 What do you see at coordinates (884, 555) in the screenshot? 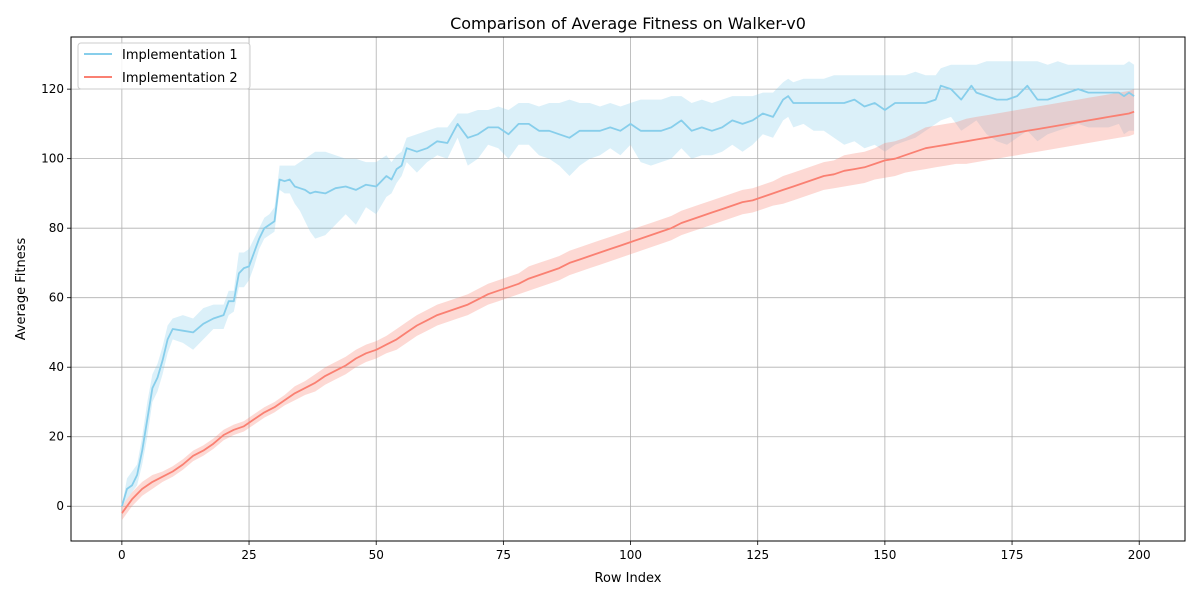
I see `x-tick-label: 150` at bounding box center [884, 555].